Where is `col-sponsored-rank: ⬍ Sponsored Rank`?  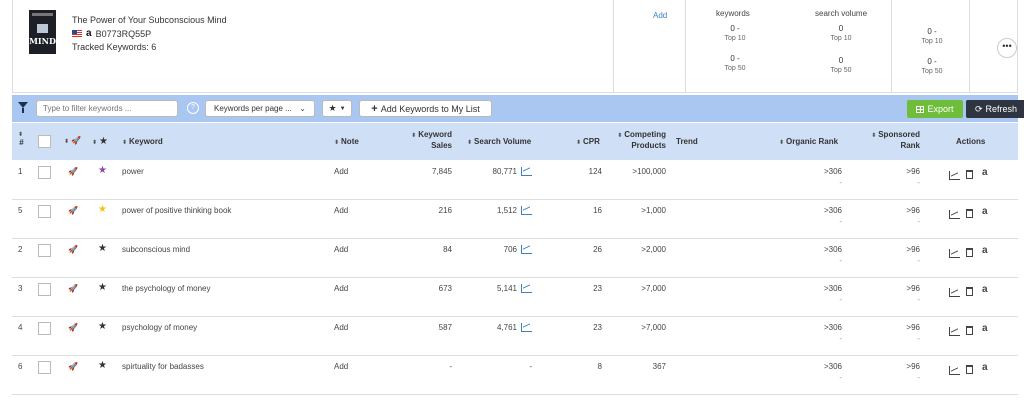 col-sponsored-rank: ⬍ Sponsored Rank is located at coordinates (895, 140).